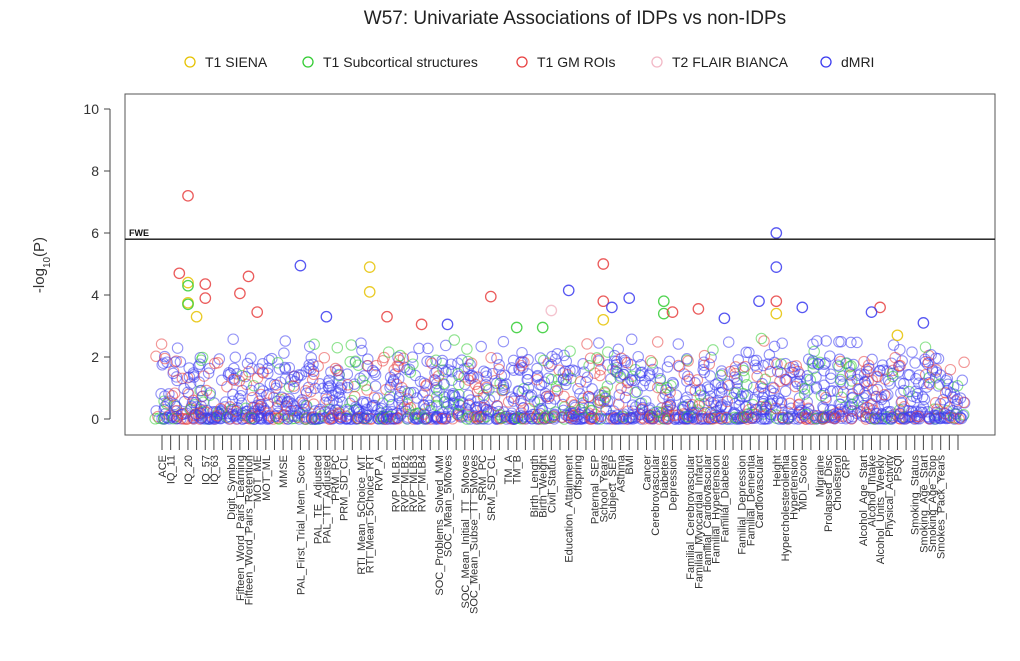  Describe the element at coordinates (857, 62) in the screenshot. I see `legend-label: dMRI` at that location.